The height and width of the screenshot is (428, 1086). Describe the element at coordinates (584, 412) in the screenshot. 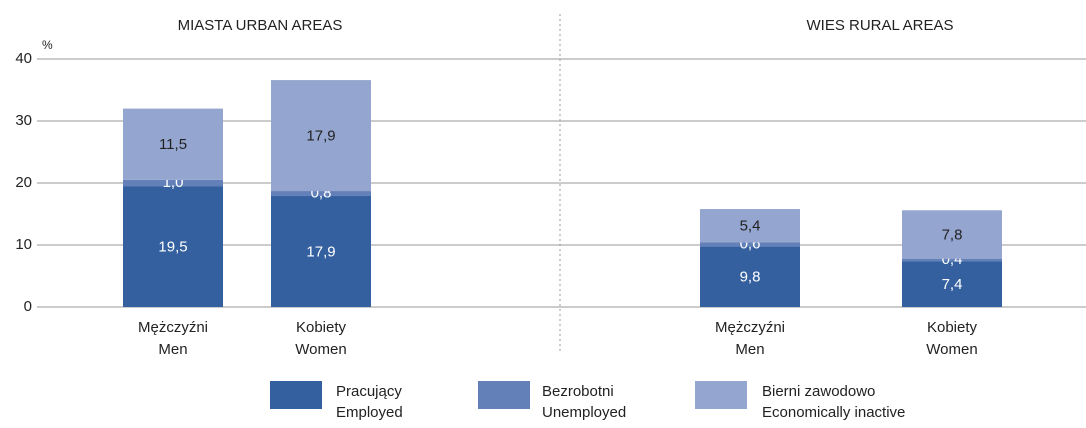

I see `legend-label: Unemployed` at that location.